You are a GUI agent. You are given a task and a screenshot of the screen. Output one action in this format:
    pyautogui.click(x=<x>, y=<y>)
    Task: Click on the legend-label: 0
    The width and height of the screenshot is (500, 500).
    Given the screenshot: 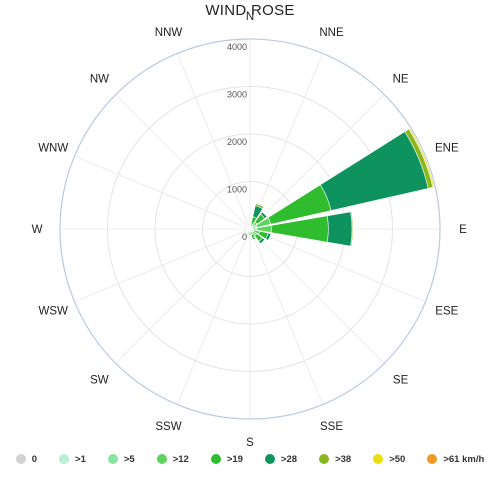 What is the action you would take?
    pyautogui.click(x=34, y=459)
    